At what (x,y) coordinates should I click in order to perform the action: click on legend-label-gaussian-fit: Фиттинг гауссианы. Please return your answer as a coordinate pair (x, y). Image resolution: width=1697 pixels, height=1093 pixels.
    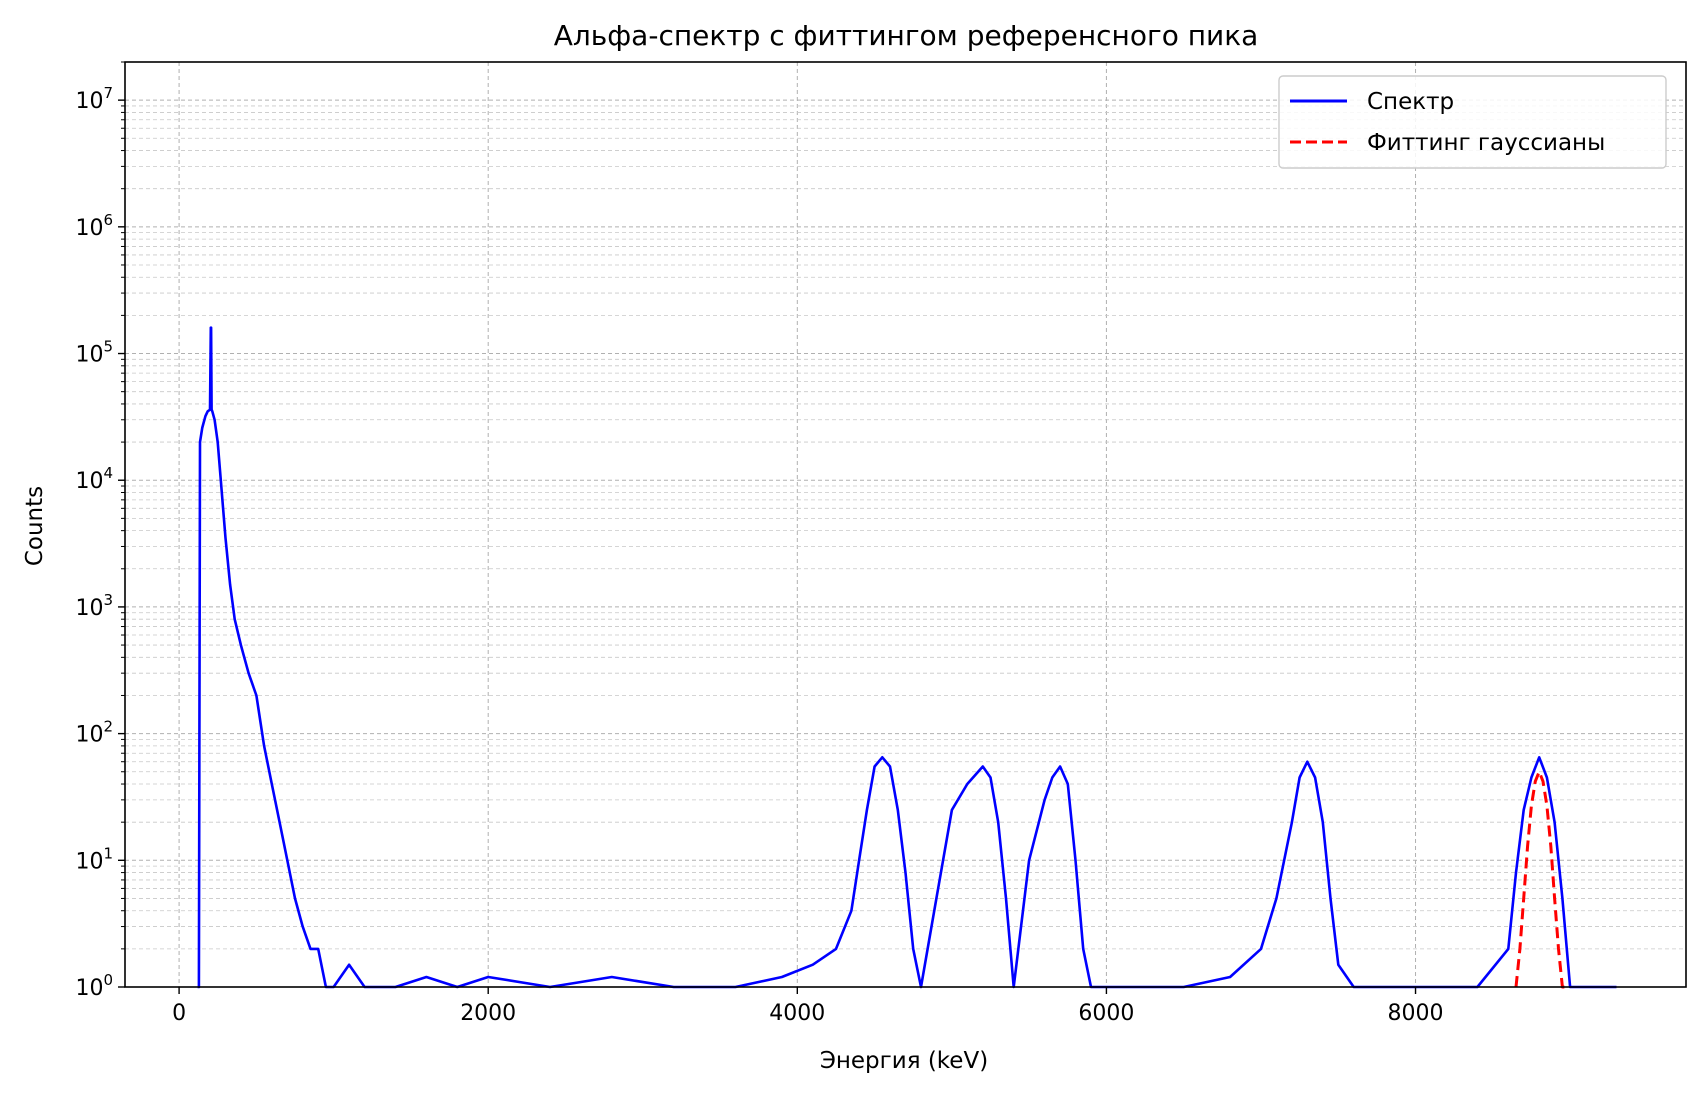
    Looking at the image, I should click on (1486, 143).